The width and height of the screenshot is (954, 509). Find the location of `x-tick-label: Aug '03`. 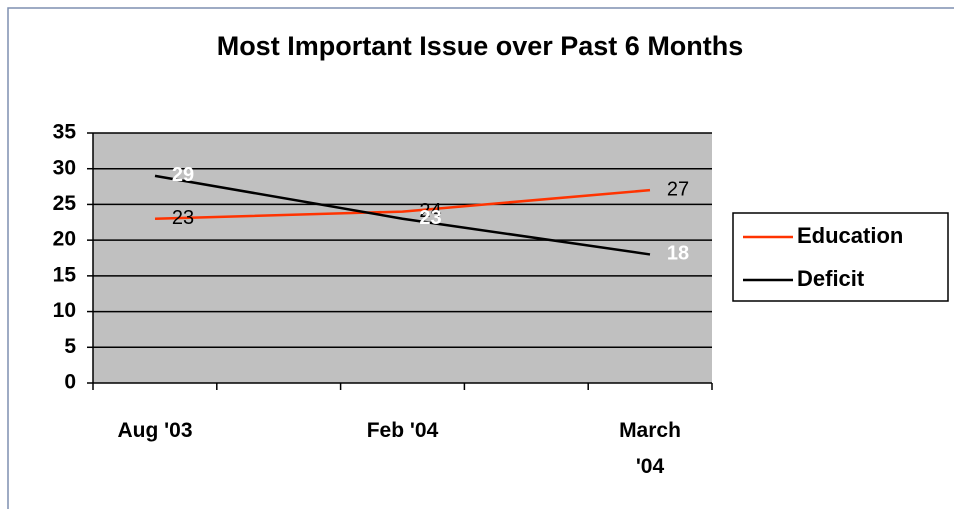

x-tick-label: Aug '03 is located at coordinates (155, 430).